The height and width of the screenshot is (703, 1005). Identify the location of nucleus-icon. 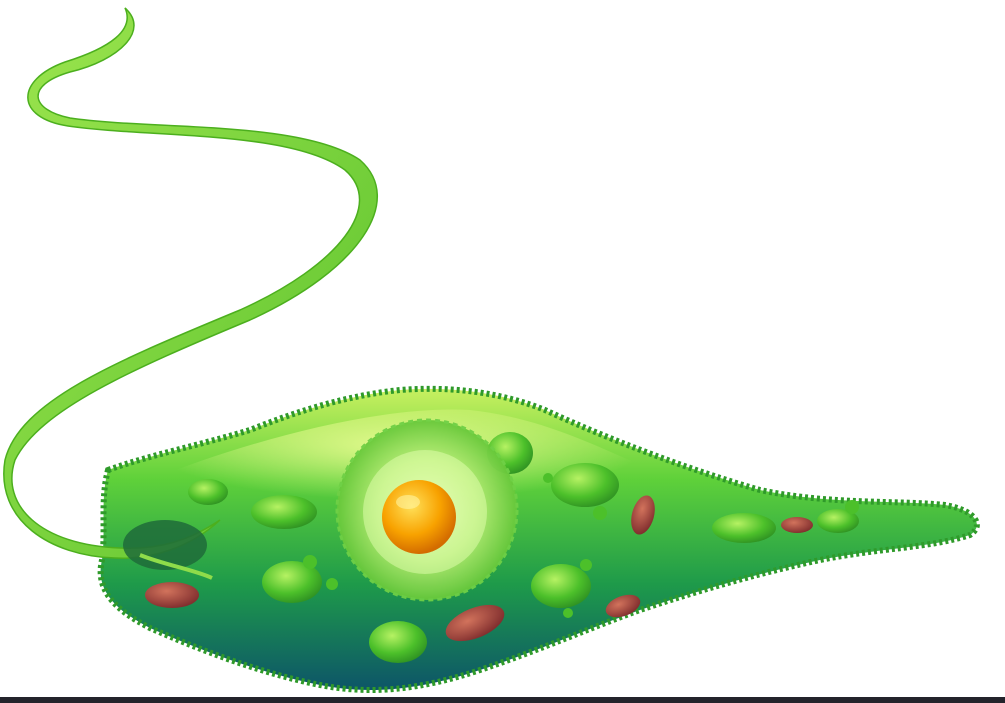
(427, 510).